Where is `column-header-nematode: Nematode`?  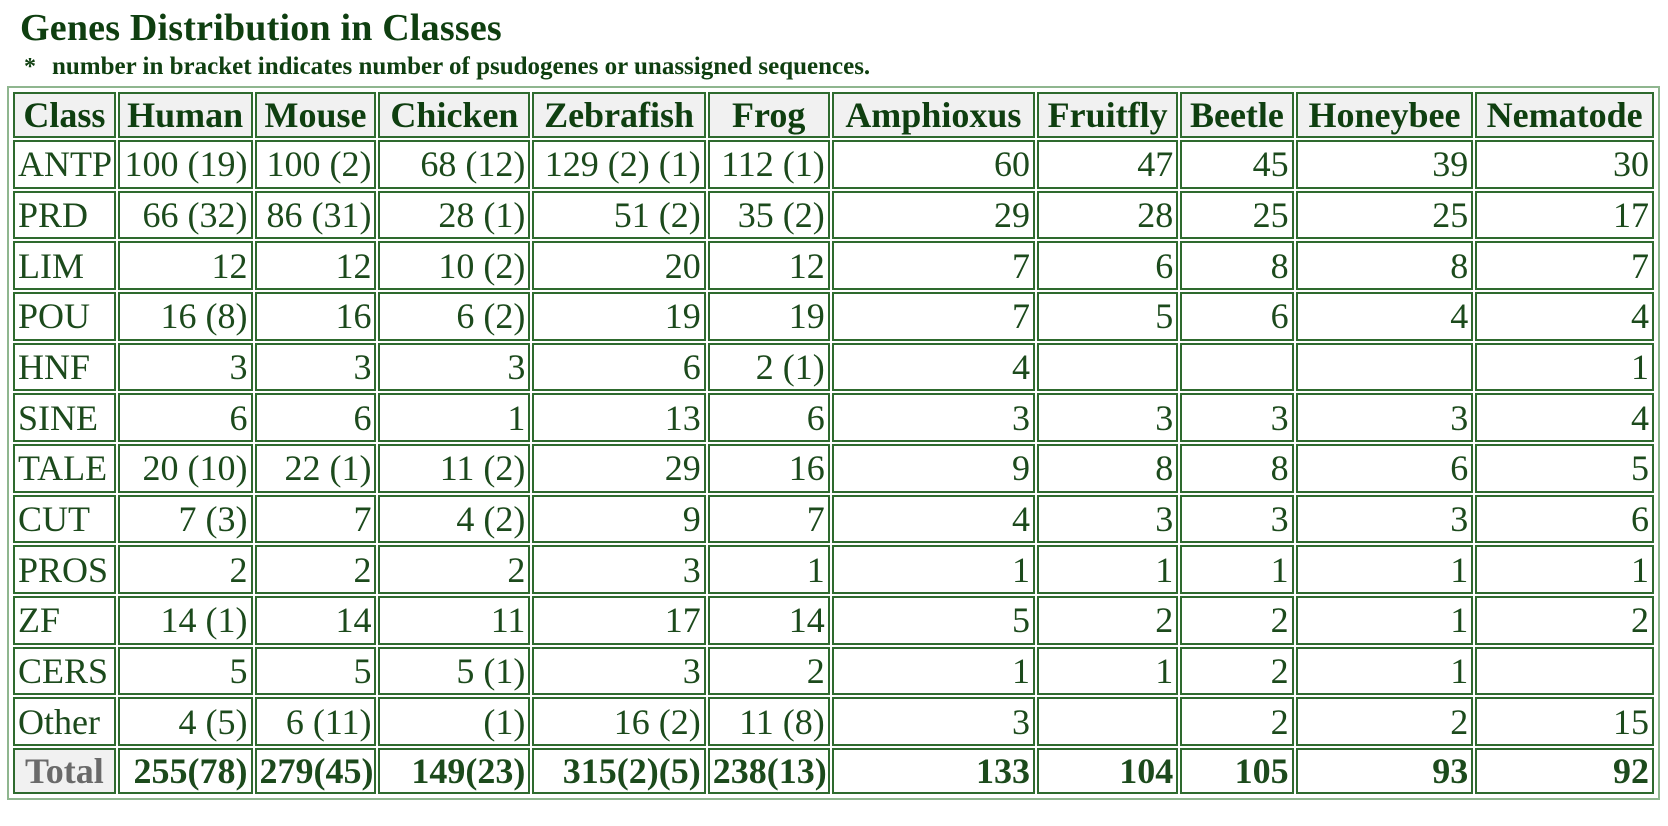
column-header-nematode: Nematode is located at coordinates (1564, 115).